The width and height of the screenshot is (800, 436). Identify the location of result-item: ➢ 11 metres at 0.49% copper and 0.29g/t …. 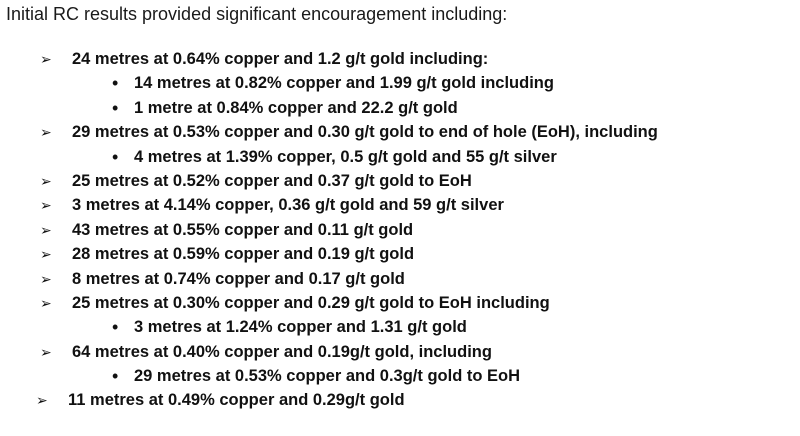
(400, 400).